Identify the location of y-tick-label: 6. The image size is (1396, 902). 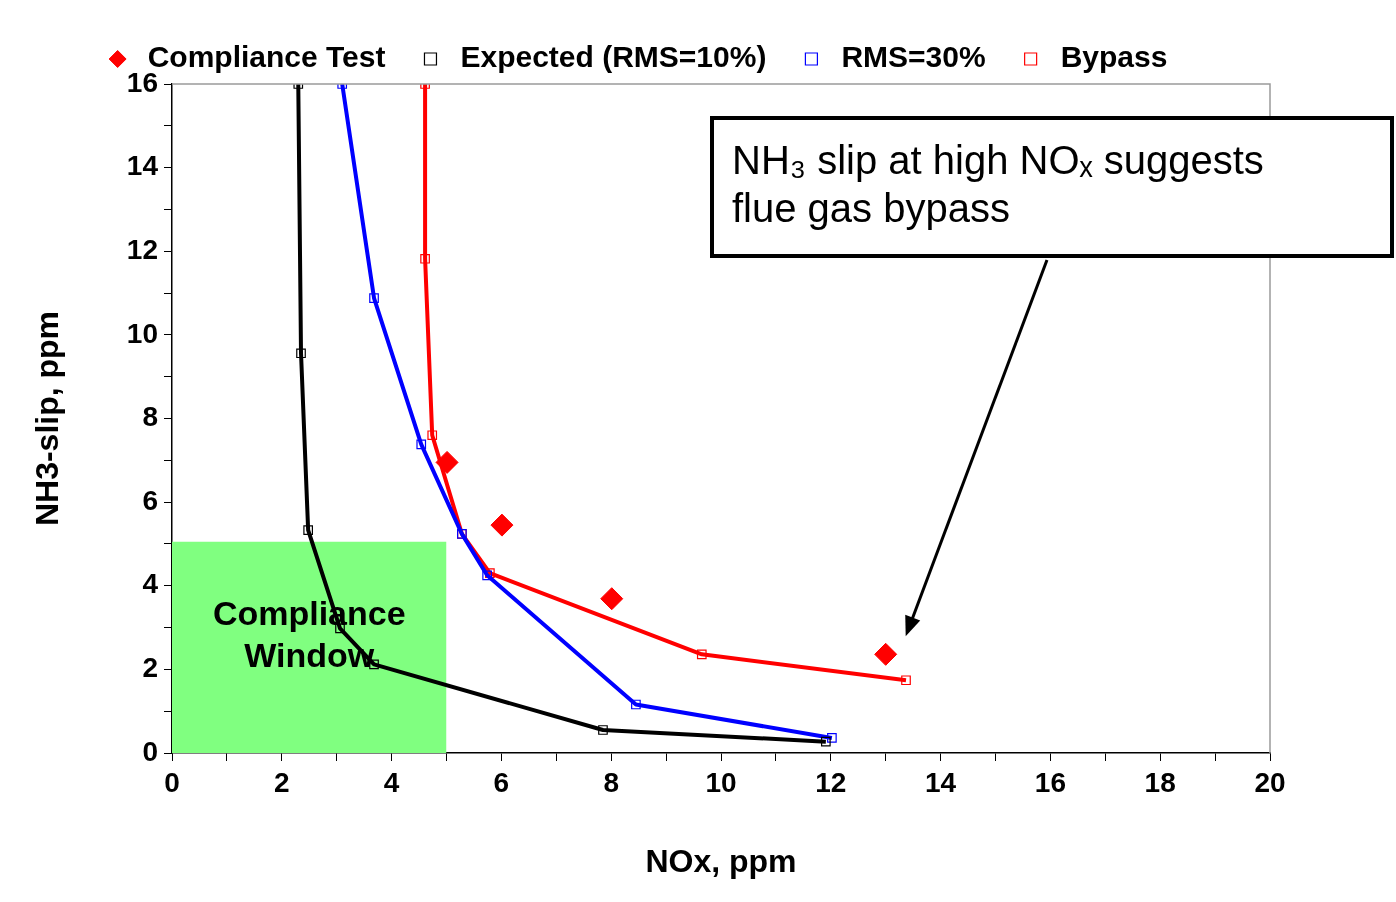
(150, 500).